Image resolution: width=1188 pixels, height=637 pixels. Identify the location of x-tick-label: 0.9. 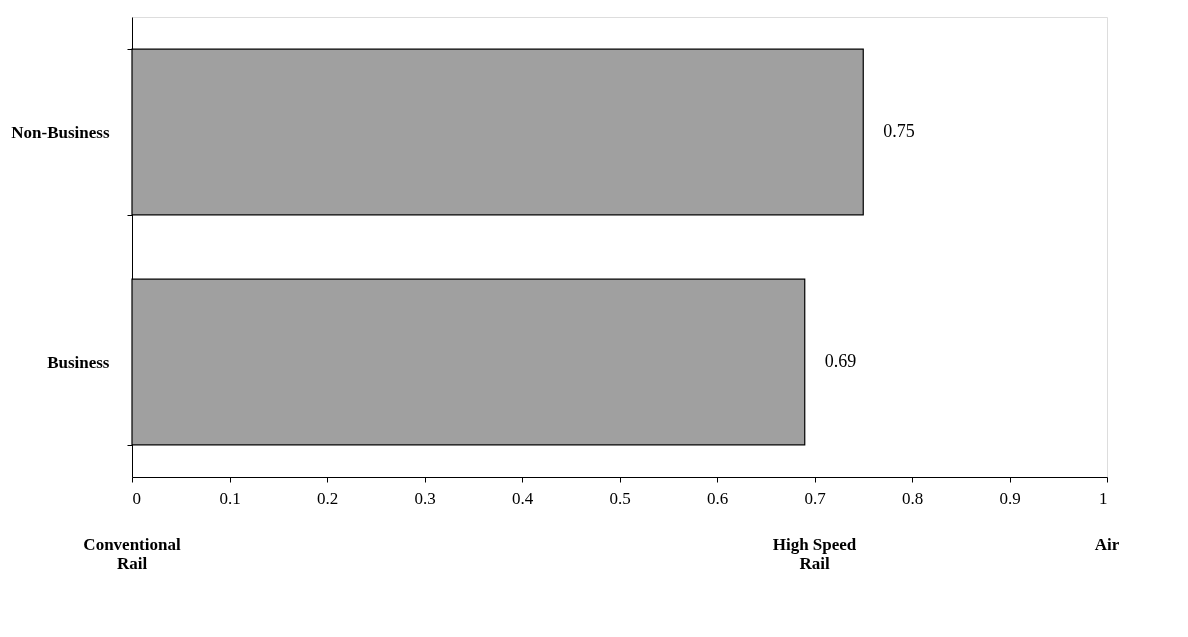
(1010, 498).